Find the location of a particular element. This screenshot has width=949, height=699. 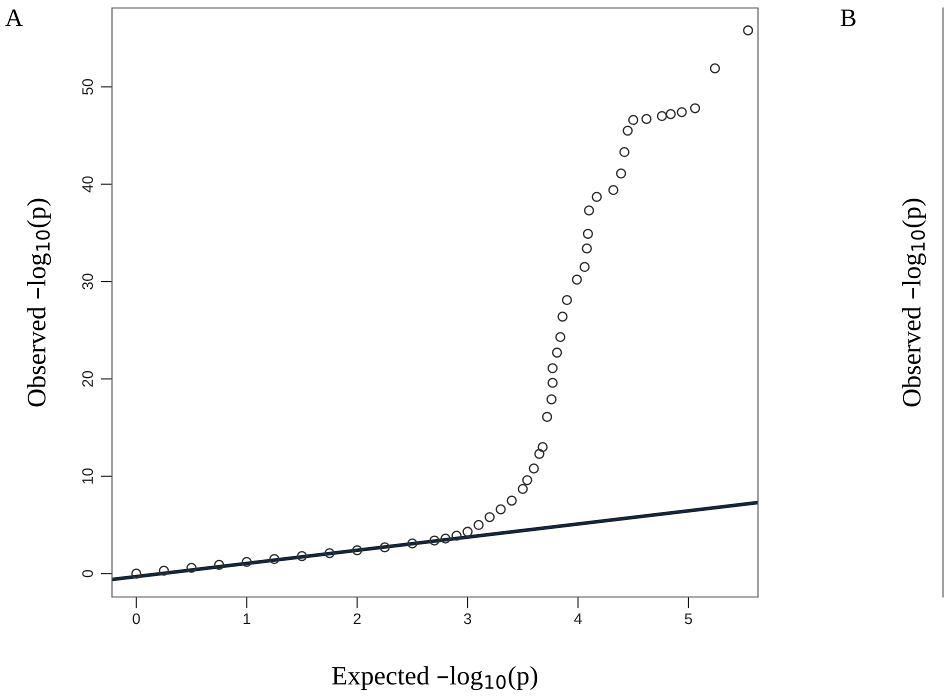

x-axis-title: Expected –log$_{10}$(p) is located at coordinates (435, 678).